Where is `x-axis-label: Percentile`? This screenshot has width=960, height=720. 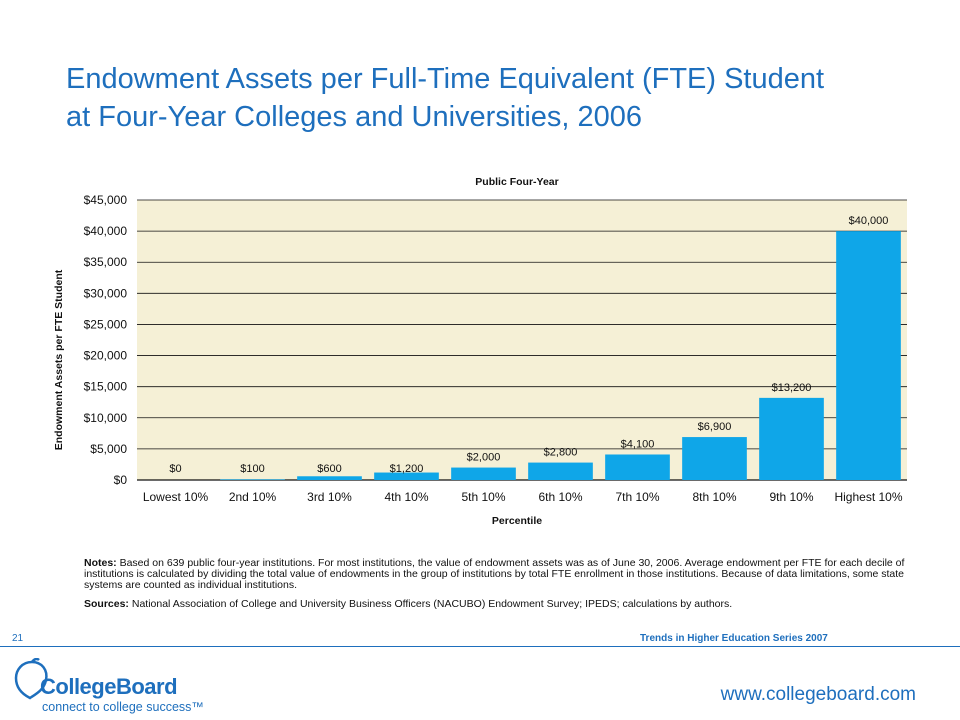 x-axis-label: Percentile is located at coordinates (517, 521).